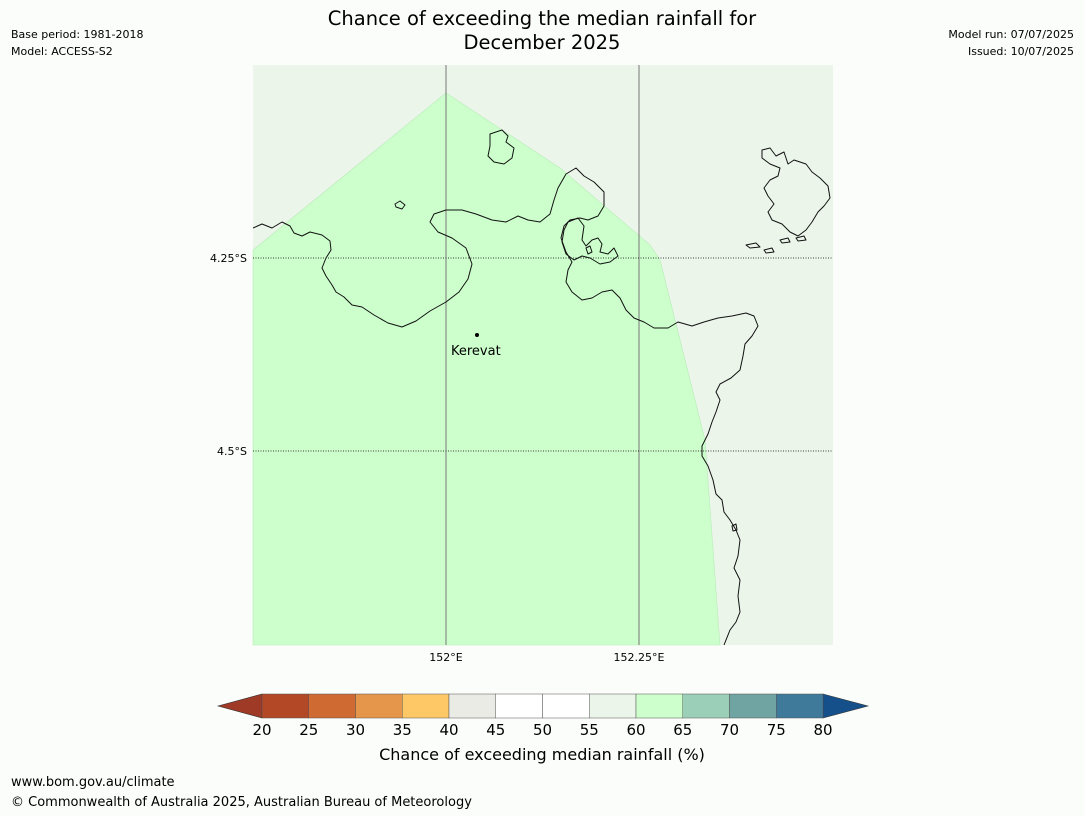 The image size is (1085, 816). I want to click on colorbar-tick-label: 20, so click(261, 730).